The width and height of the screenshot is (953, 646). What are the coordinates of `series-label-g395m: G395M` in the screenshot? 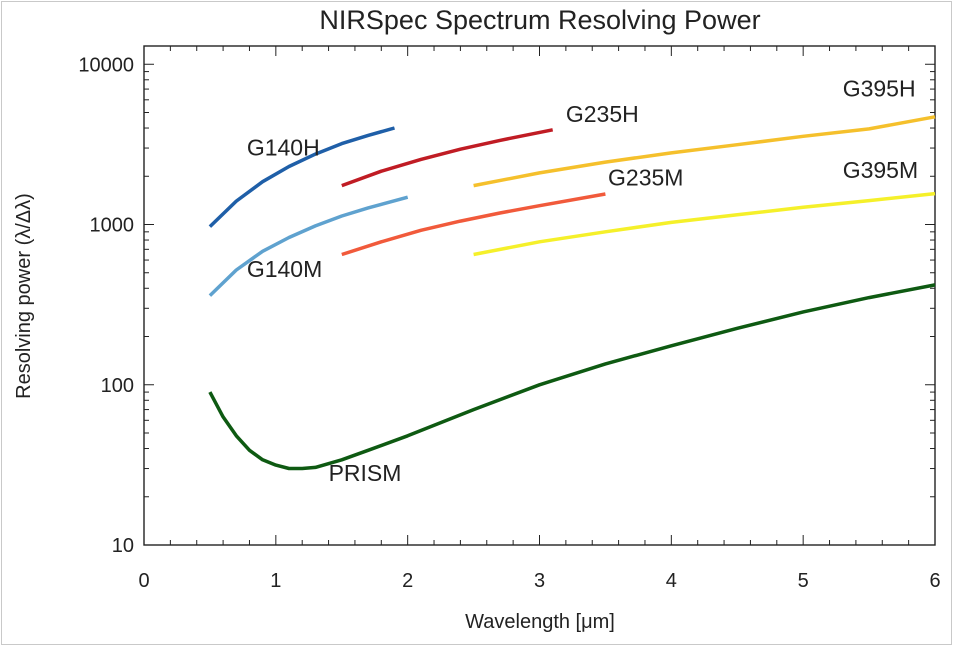 It's located at (880, 170).